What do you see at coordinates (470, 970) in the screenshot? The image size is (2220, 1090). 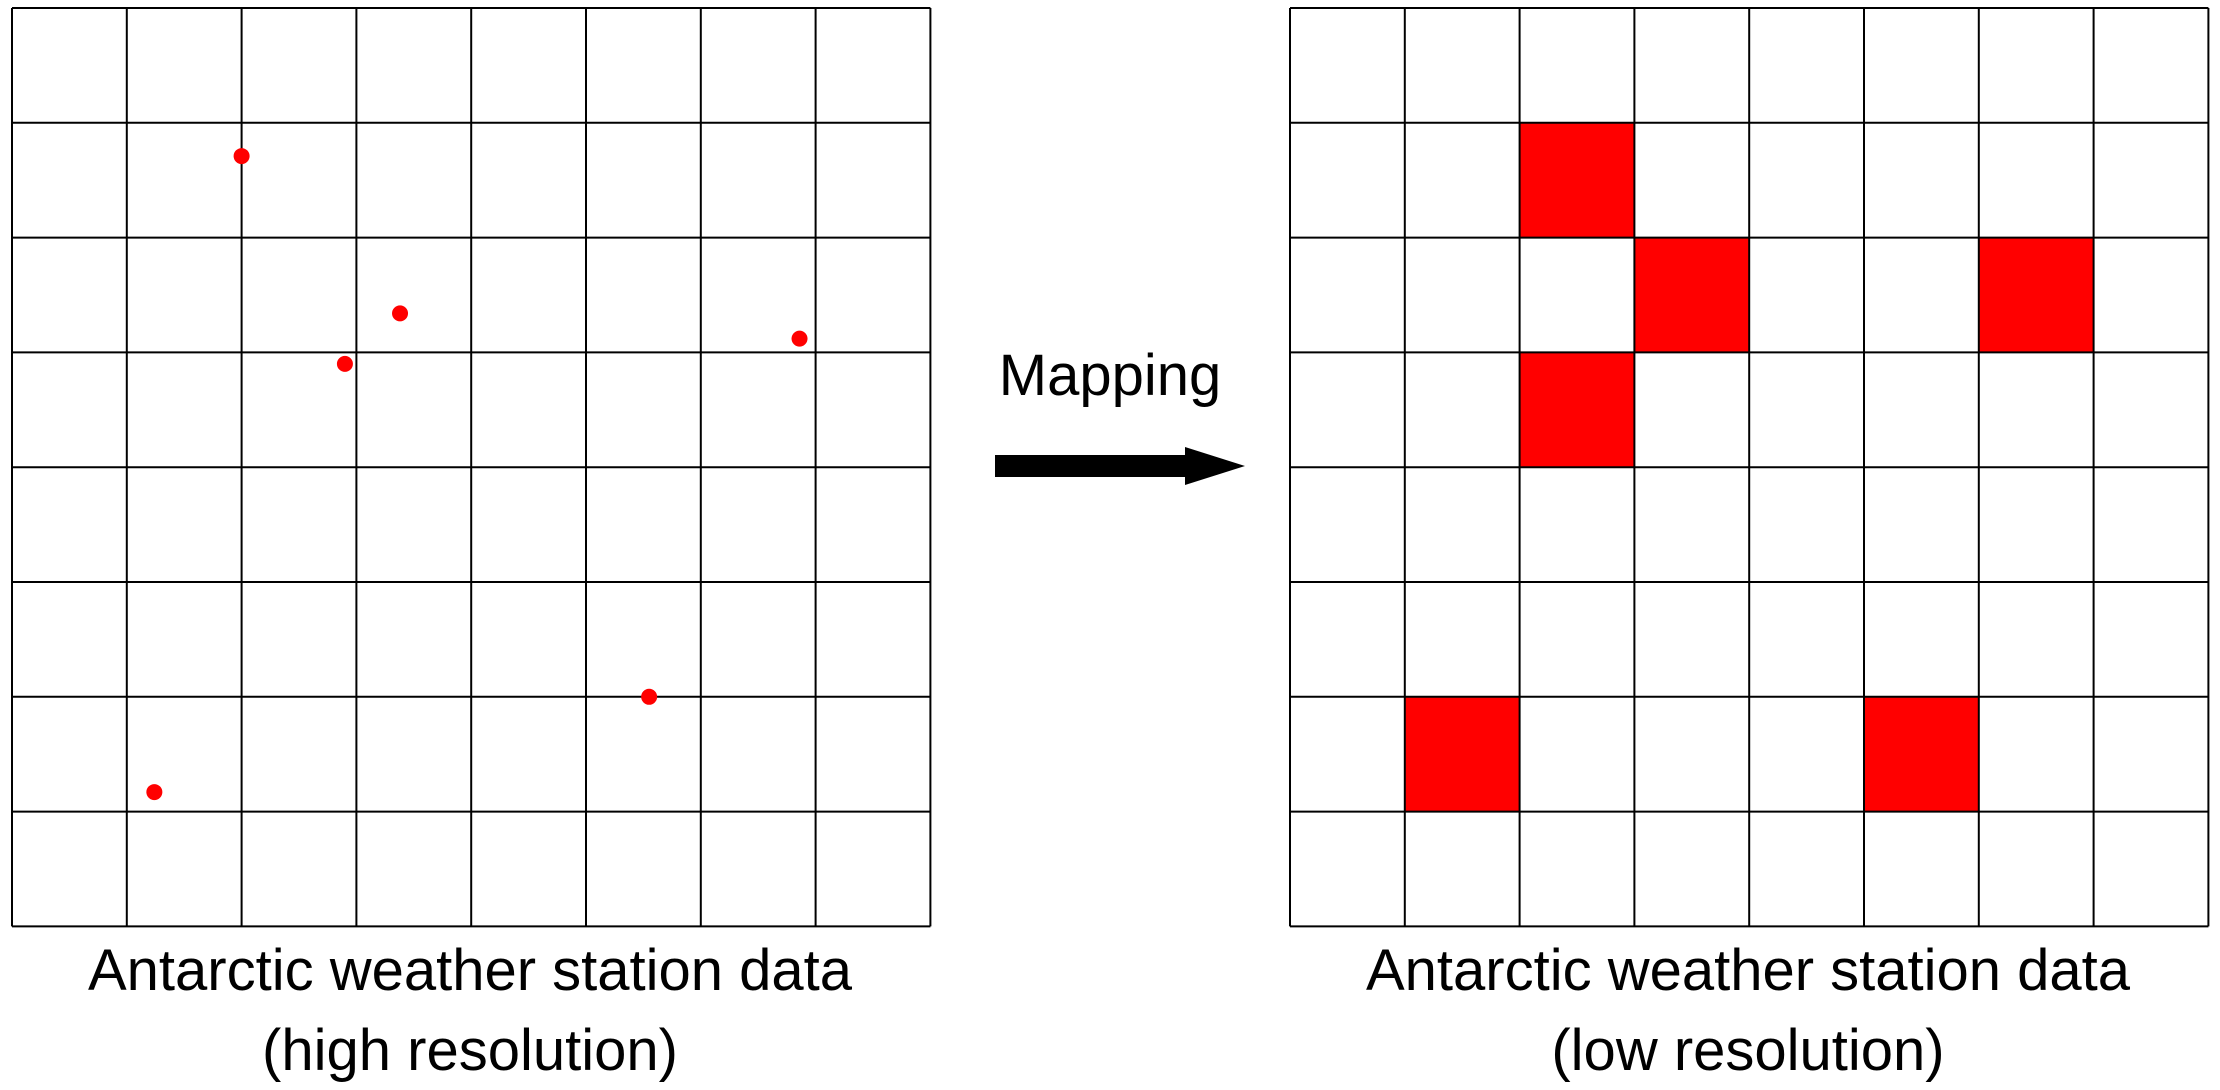 I see `left-caption-line1: Antarctic weather station data` at bounding box center [470, 970].